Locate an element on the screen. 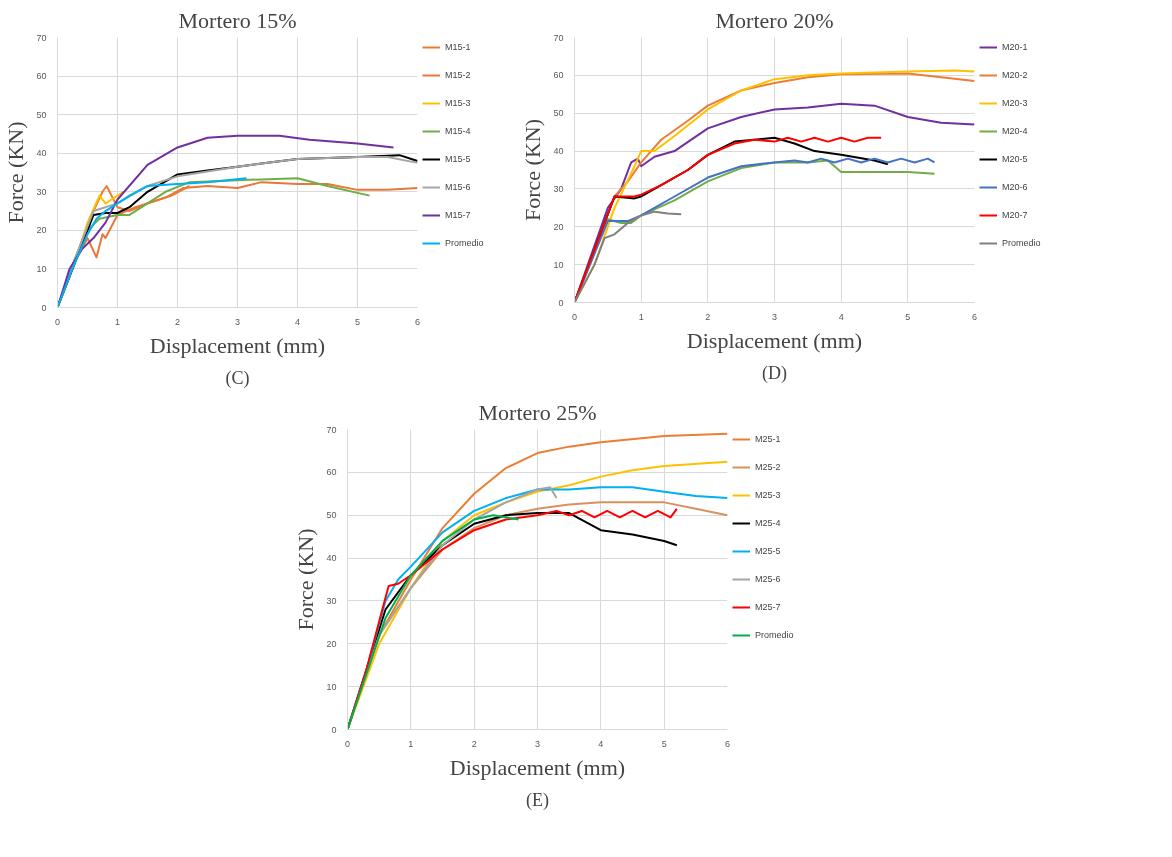  legend-label: M15-5 is located at coordinates (458, 159).